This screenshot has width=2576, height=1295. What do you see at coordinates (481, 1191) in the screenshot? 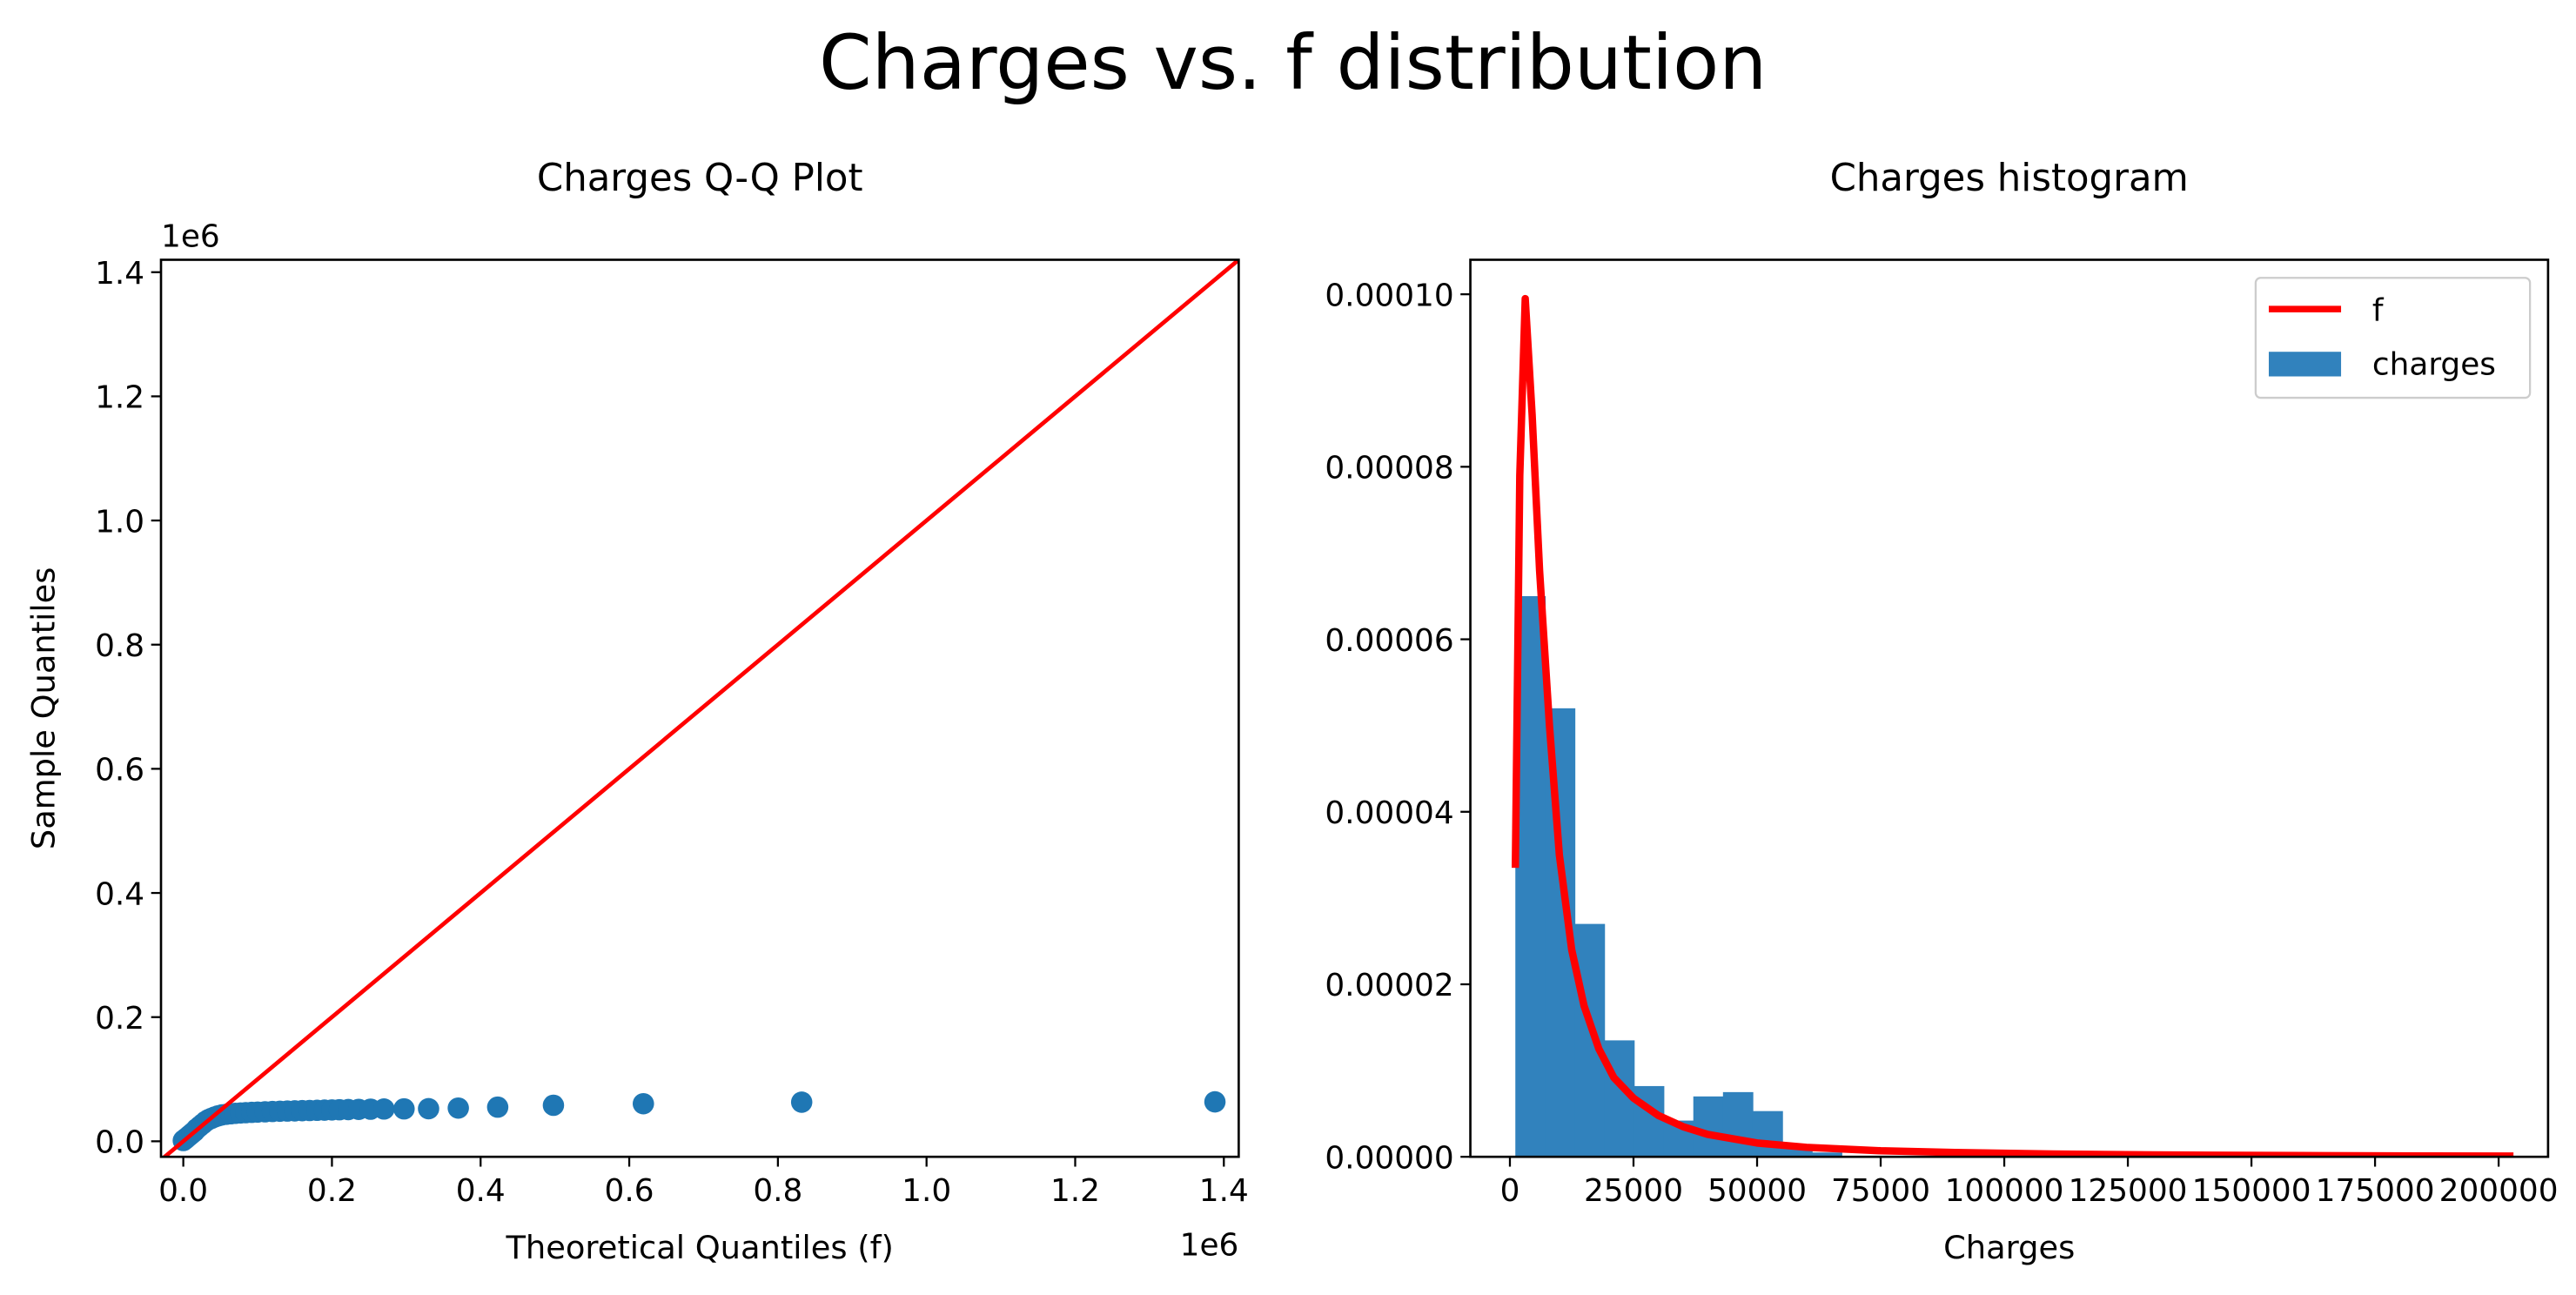
I see `qq-x-tick-label: 0.4` at bounding box center [481, 1191].